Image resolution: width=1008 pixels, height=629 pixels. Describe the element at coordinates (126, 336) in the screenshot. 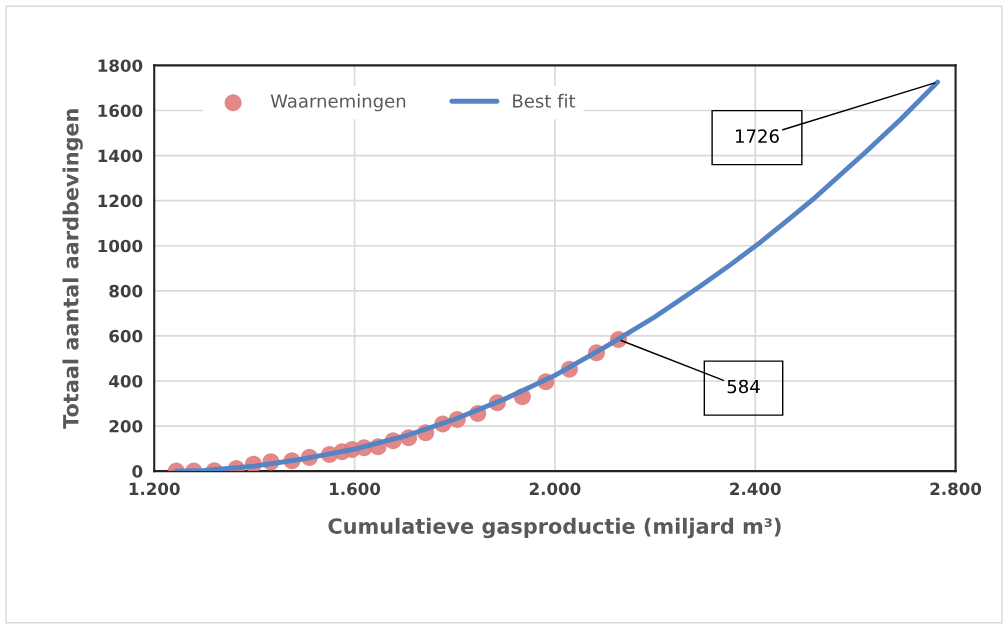

I see `y-tick-label: 600` at that location.